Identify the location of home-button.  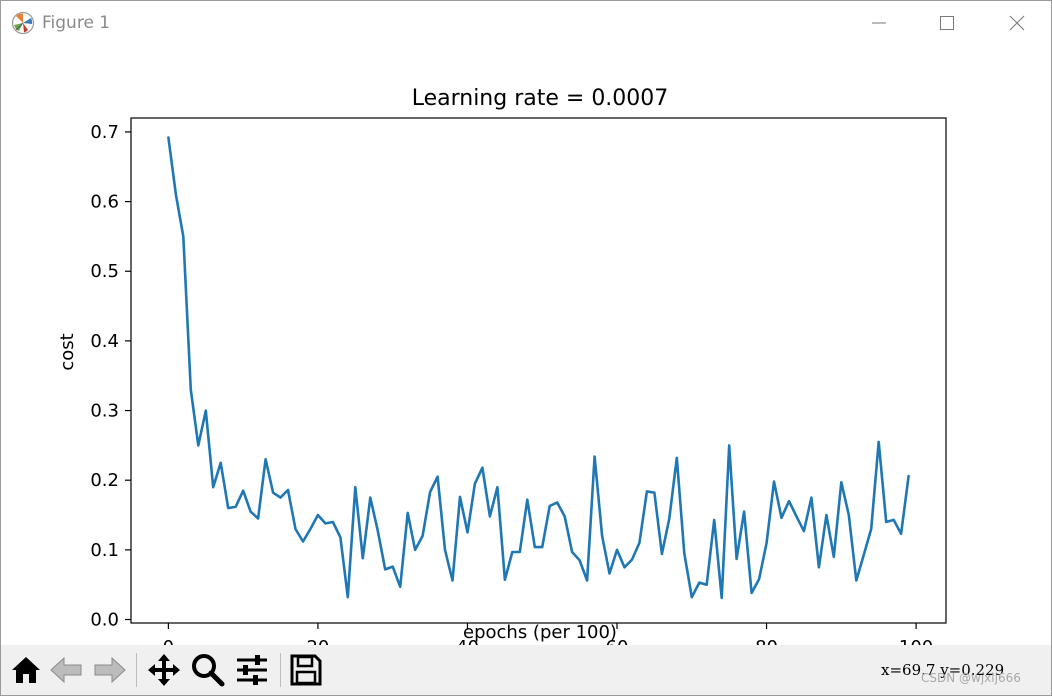
(26, 670).